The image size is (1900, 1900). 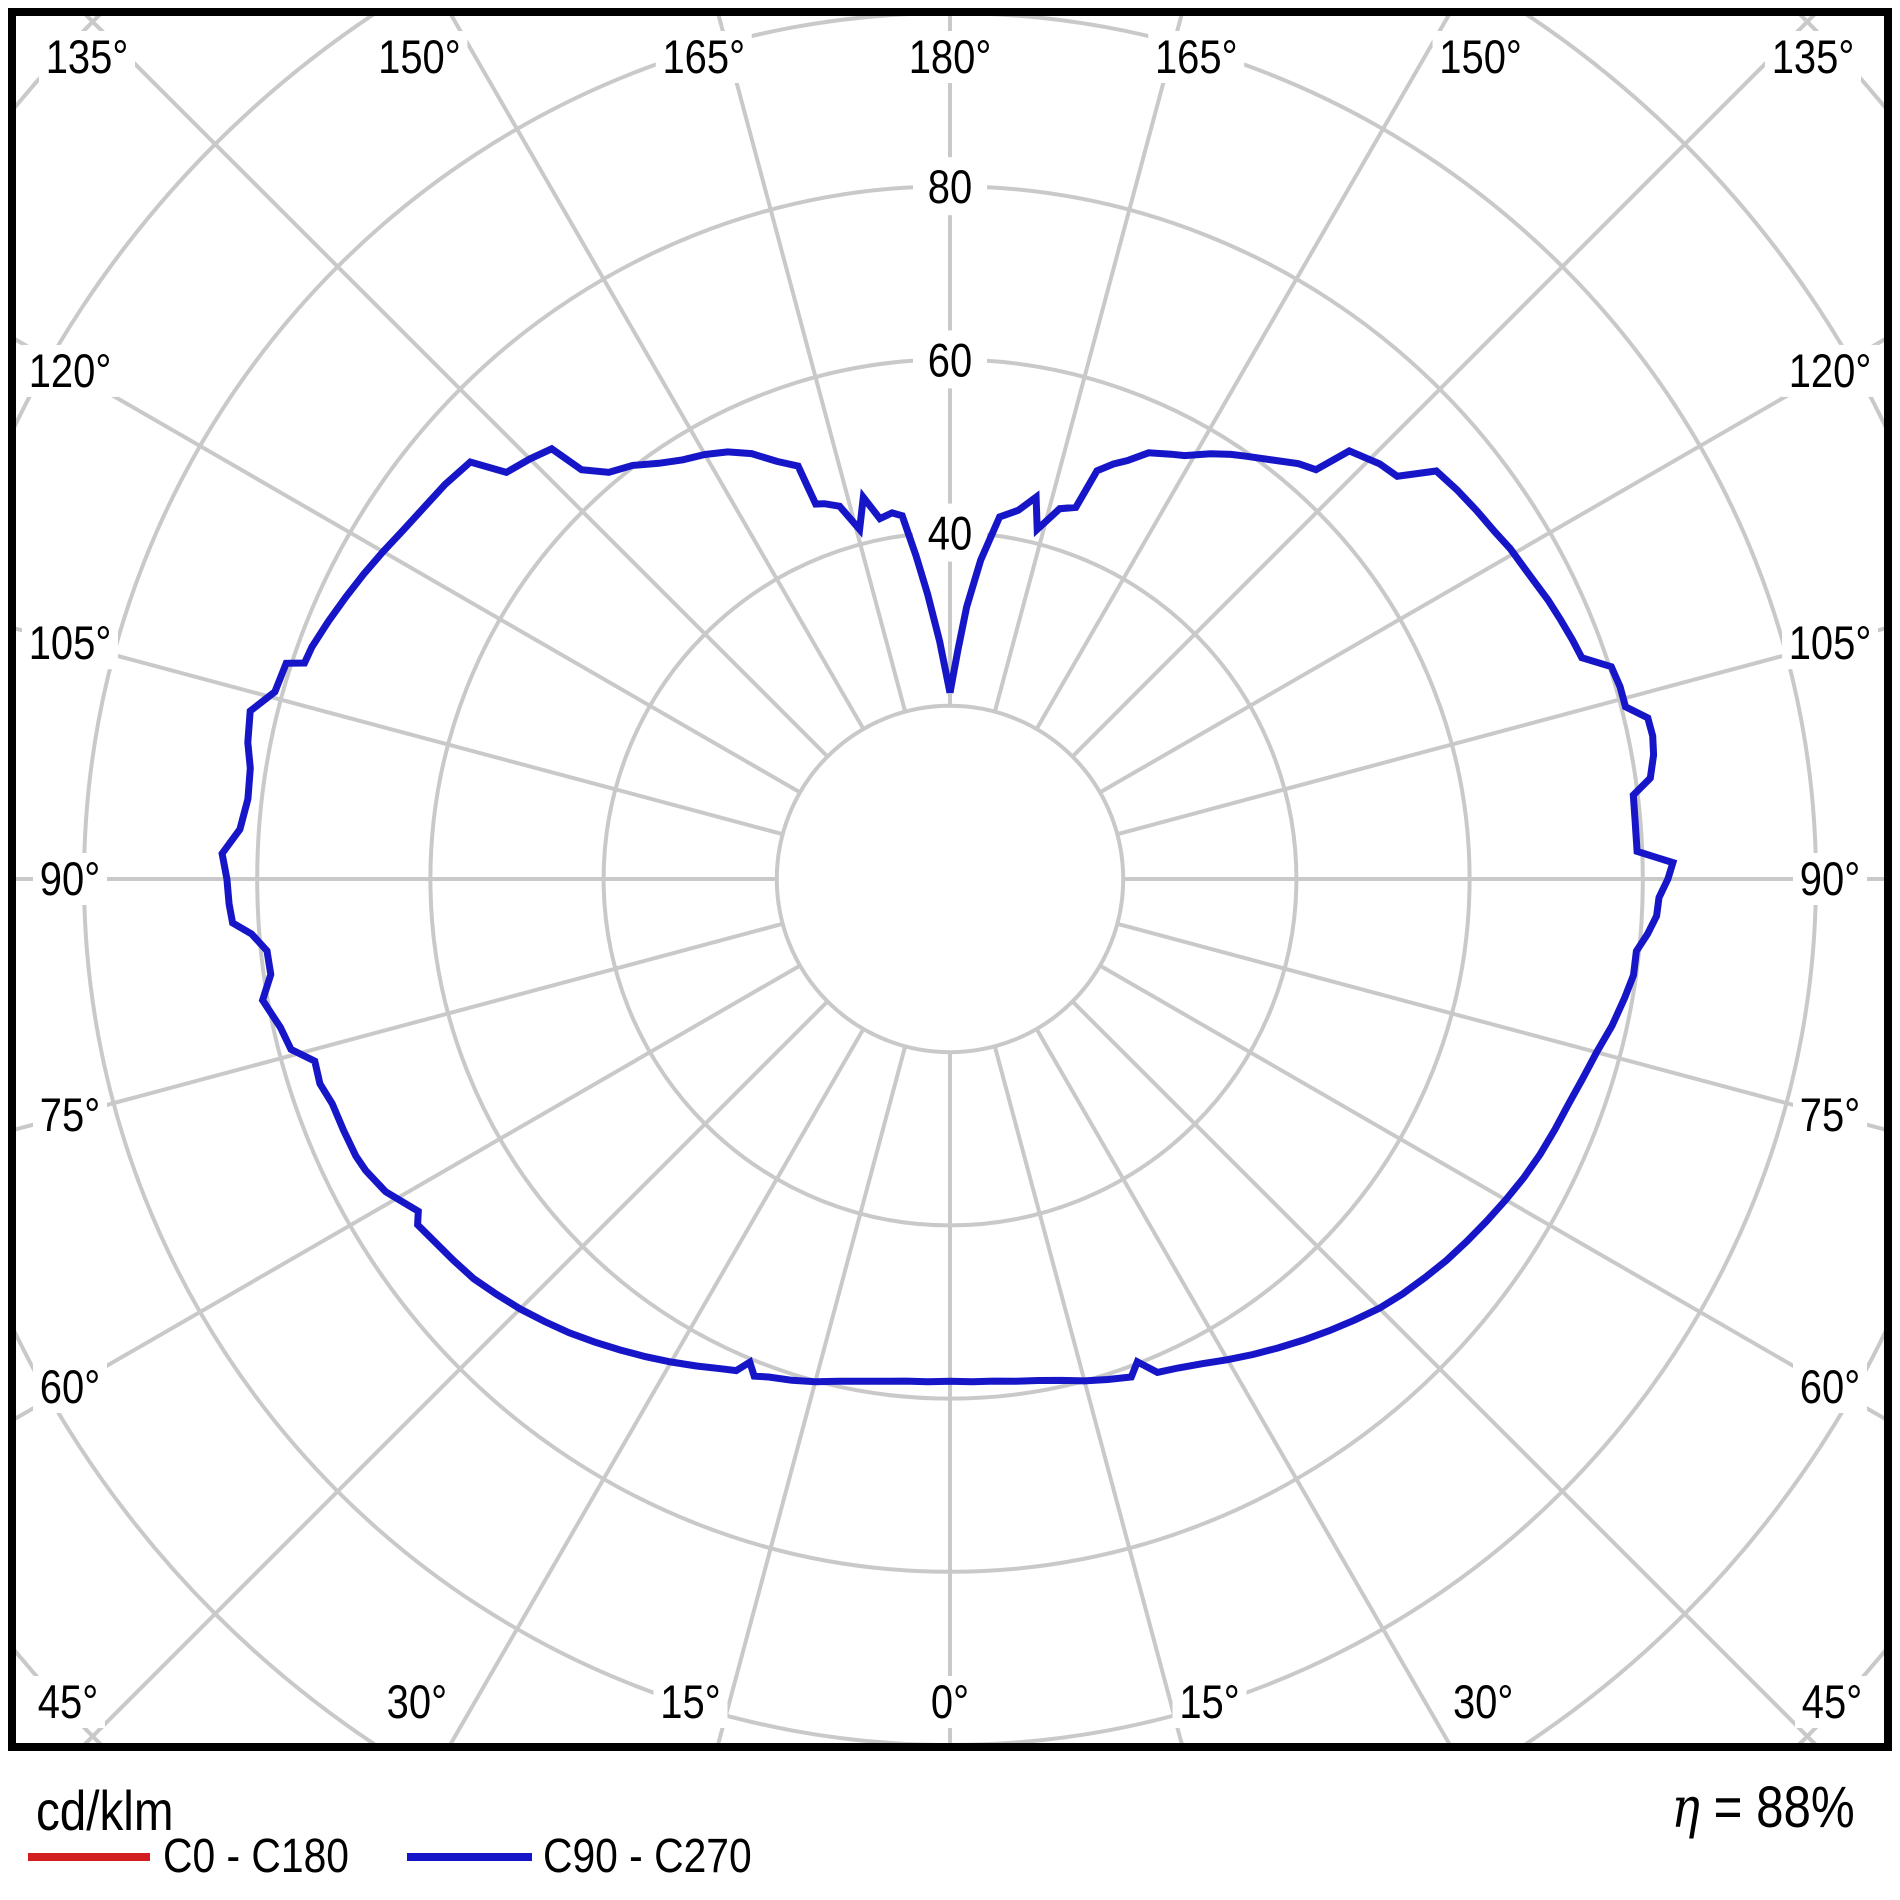 I want to click on angle-label-15-left: 15°, so click(x=690, y=1703).